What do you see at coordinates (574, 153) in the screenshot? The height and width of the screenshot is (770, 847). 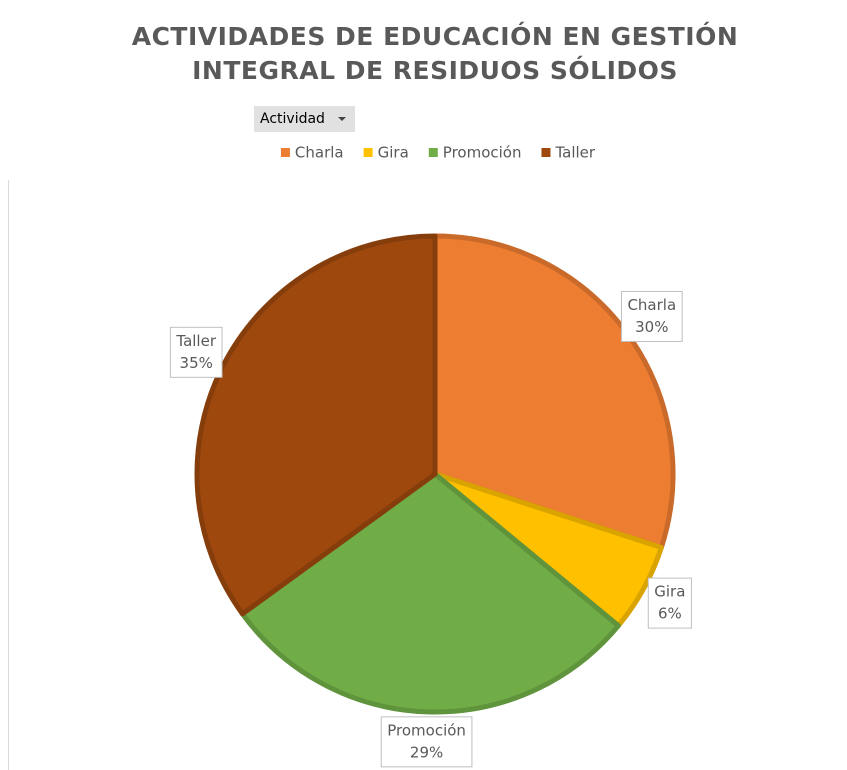 I see `legend-label: Taller` at bounding box center [574, 153].